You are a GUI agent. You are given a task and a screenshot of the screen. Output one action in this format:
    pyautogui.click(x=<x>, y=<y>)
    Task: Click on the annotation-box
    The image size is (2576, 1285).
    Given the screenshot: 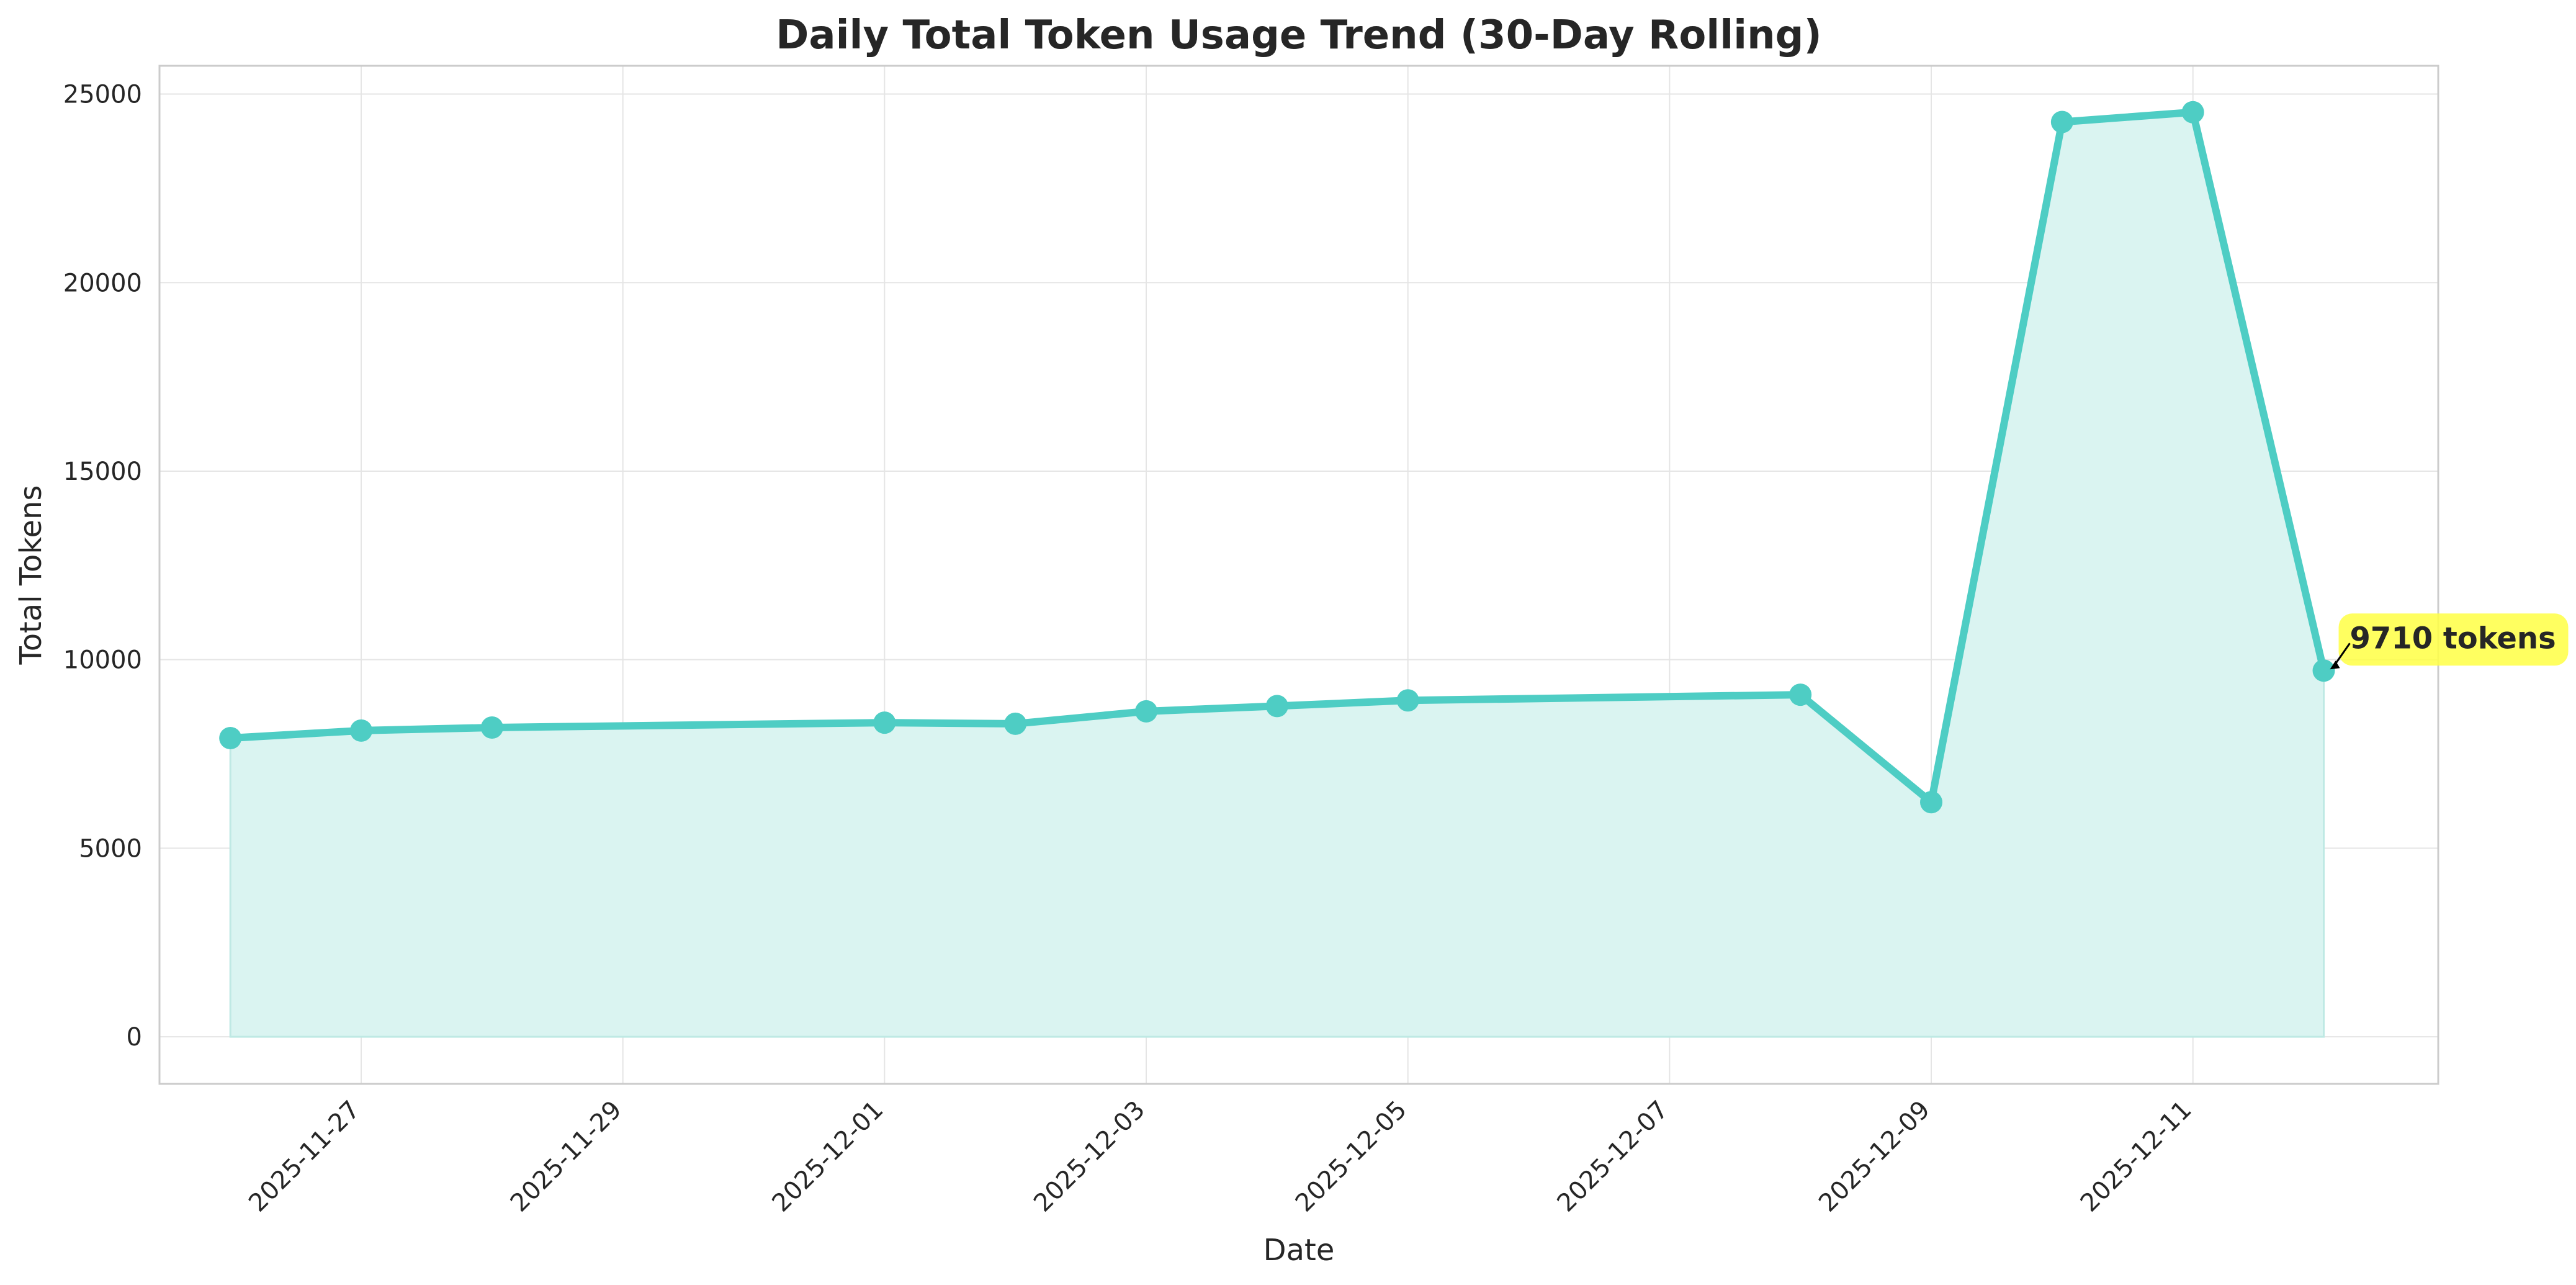 What is the action you would take?
    pyautogui.click(x=2454, y=639)
    